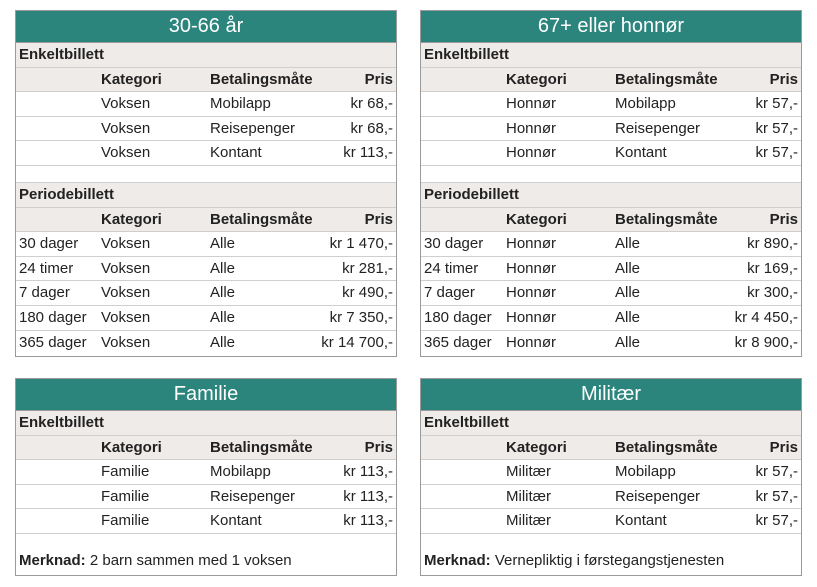 Image resolution: width=817 pixels, height=587 pixels. Describe the element at coordinates (52, 560) in the screenshot. I see `note-label: Merknad:` at that location.